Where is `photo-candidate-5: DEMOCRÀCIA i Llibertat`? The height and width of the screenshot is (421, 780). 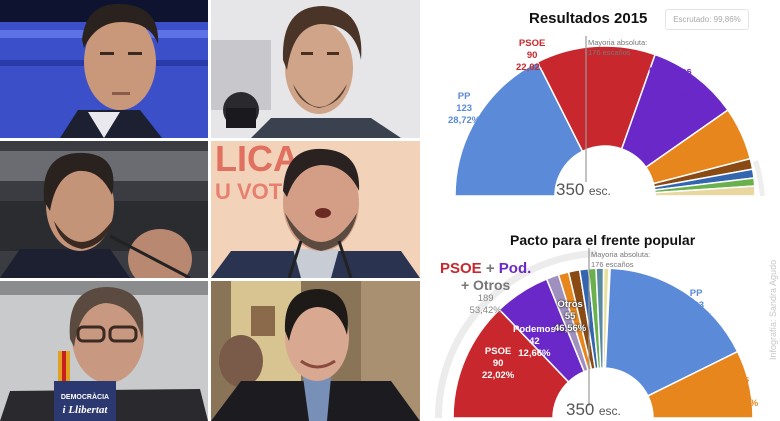 photo-candidate-5: DEMOCRÀCIA i Llibertat is located at coordinates (104, 351).